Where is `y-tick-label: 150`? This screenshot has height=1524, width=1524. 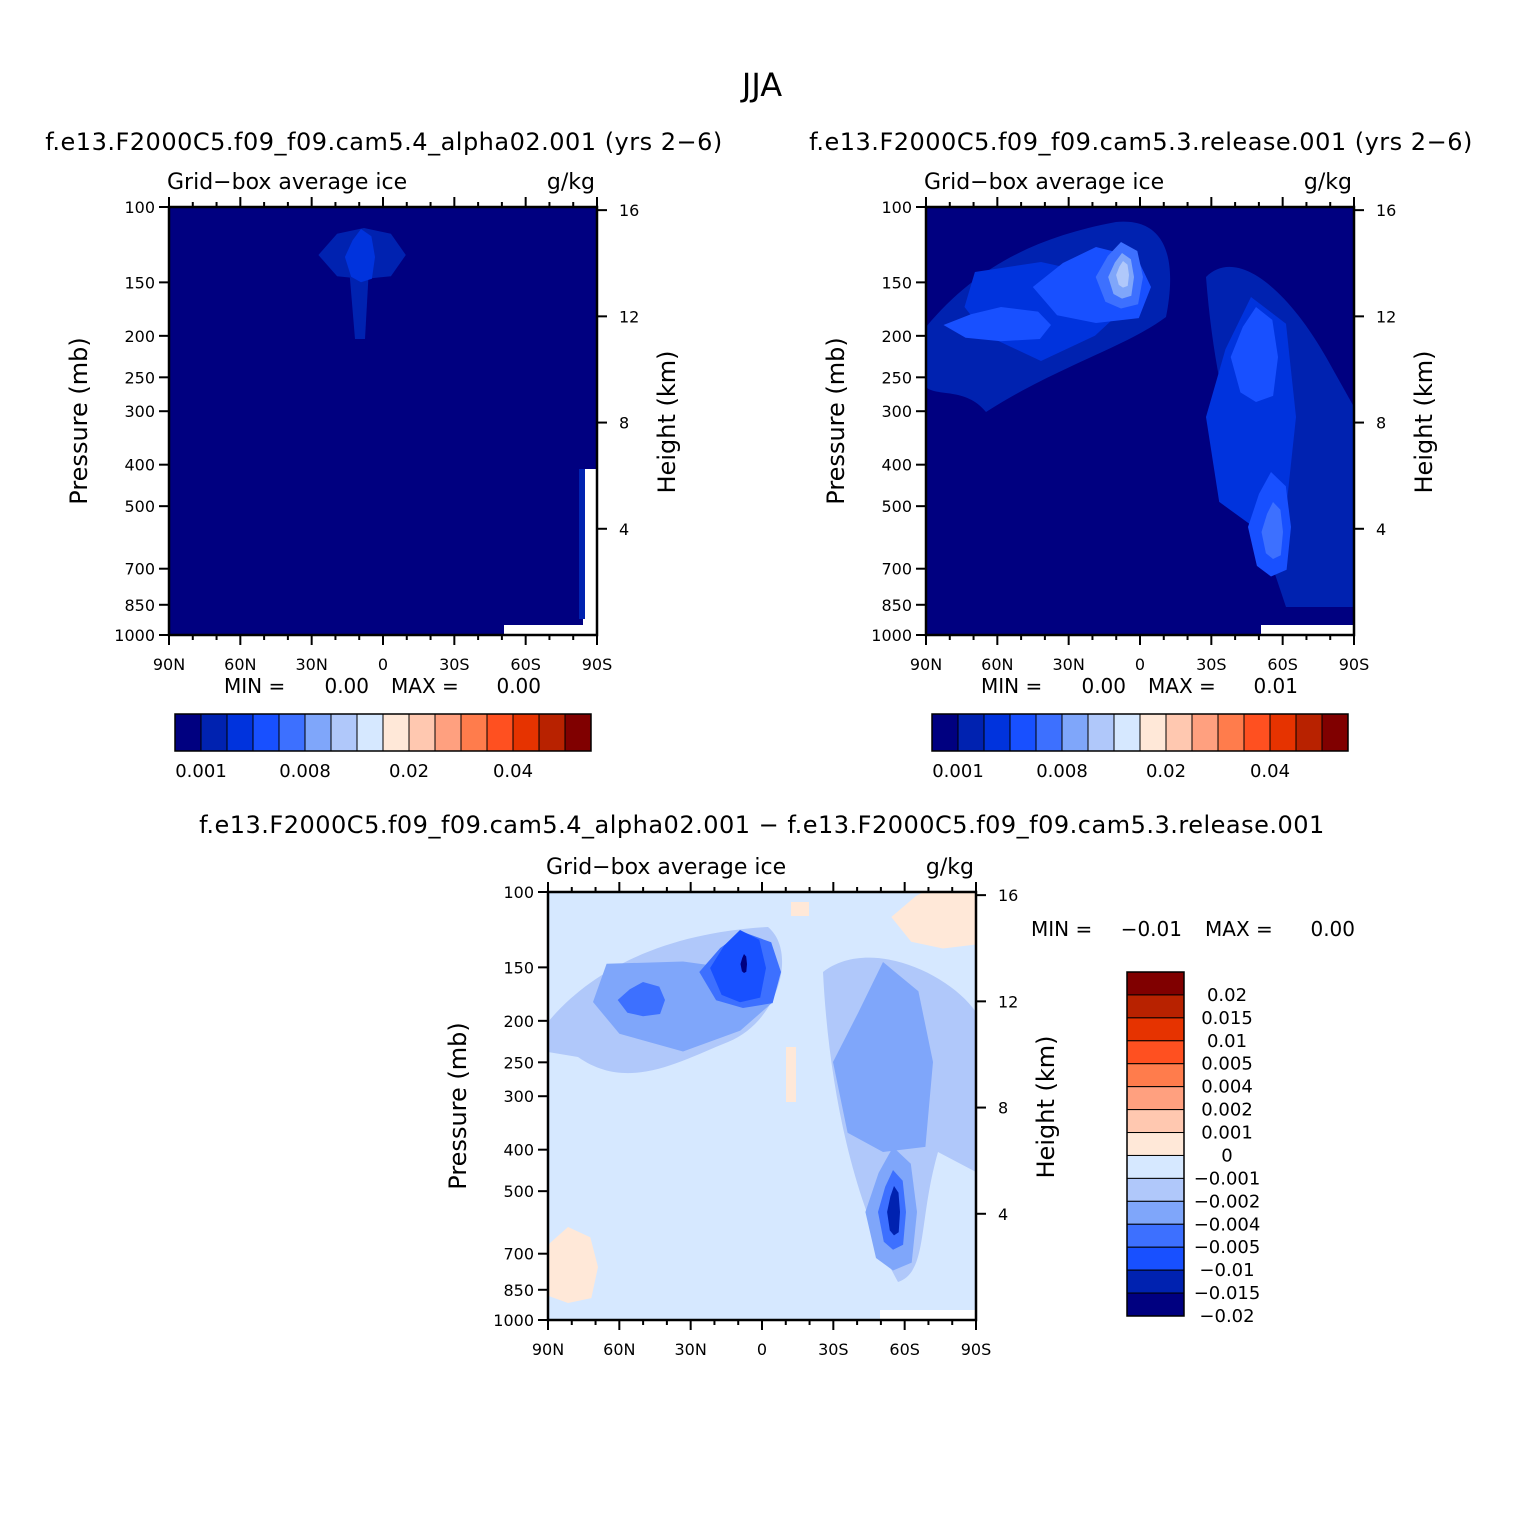 y-tick-label: 150 is located at coordinates (139, 282).